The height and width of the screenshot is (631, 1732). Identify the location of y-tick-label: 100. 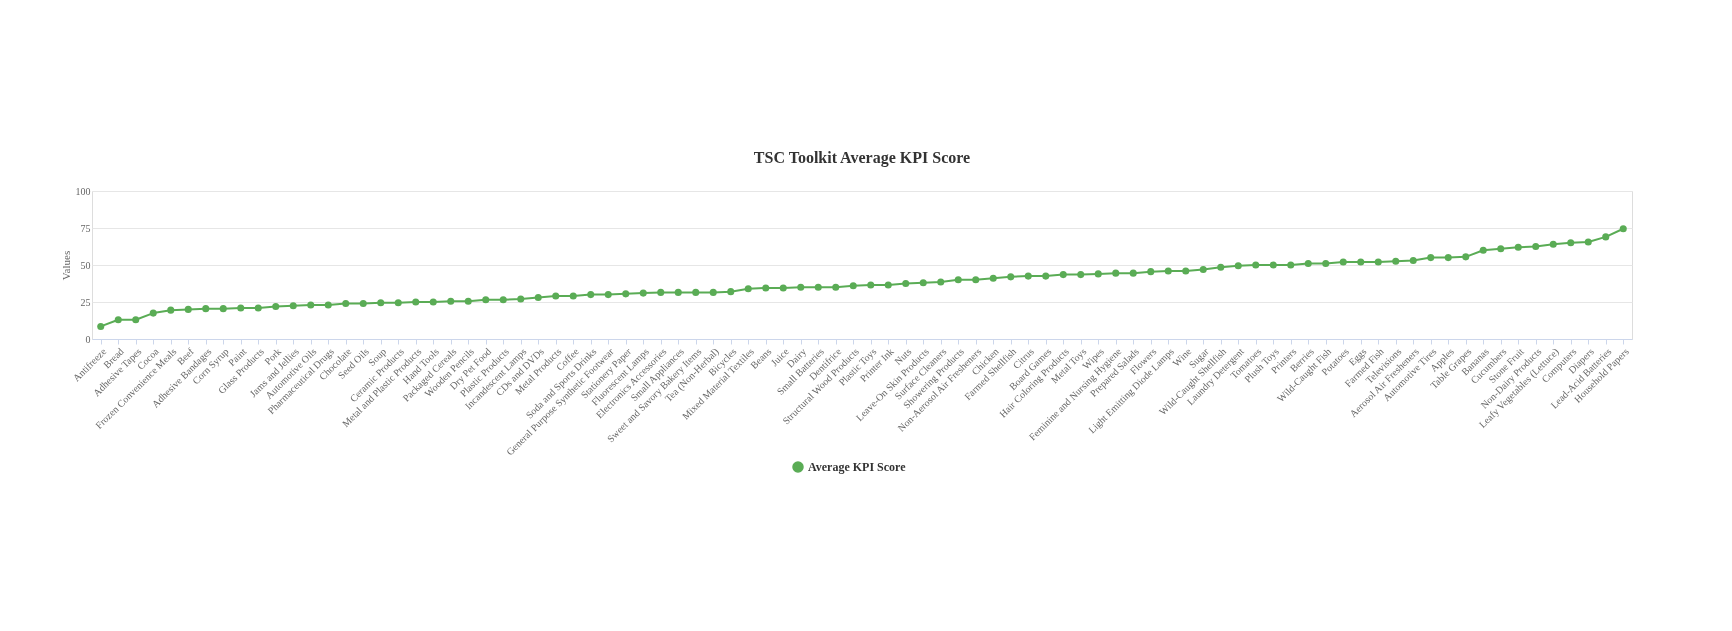
(83, 191).